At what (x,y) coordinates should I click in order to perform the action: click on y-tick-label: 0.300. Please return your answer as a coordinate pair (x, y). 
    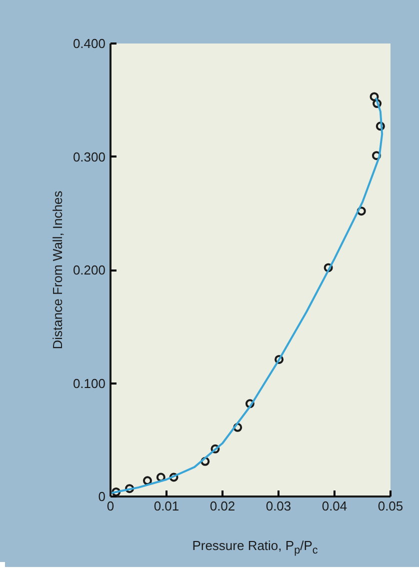
    Looking at the image, I should click on (89, 156).